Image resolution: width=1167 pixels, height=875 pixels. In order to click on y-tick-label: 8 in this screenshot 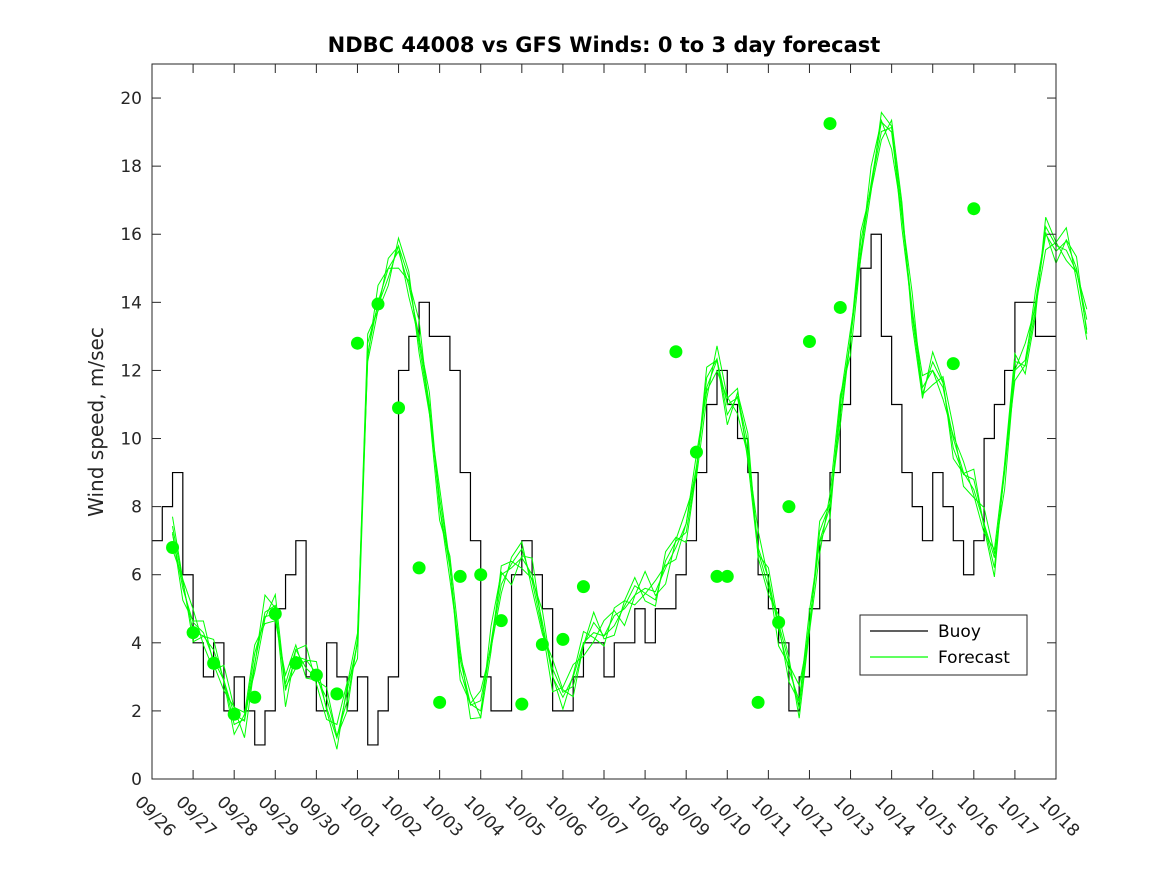, I will do `click(136, 508)`.